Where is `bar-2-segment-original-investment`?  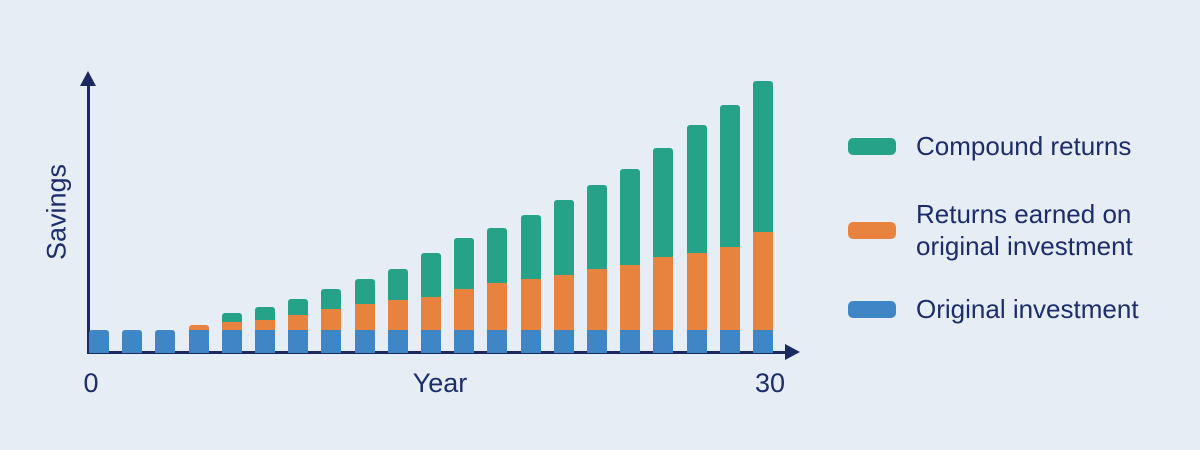 bar-2-segment-original-investment is located at coordinates (132, 341).